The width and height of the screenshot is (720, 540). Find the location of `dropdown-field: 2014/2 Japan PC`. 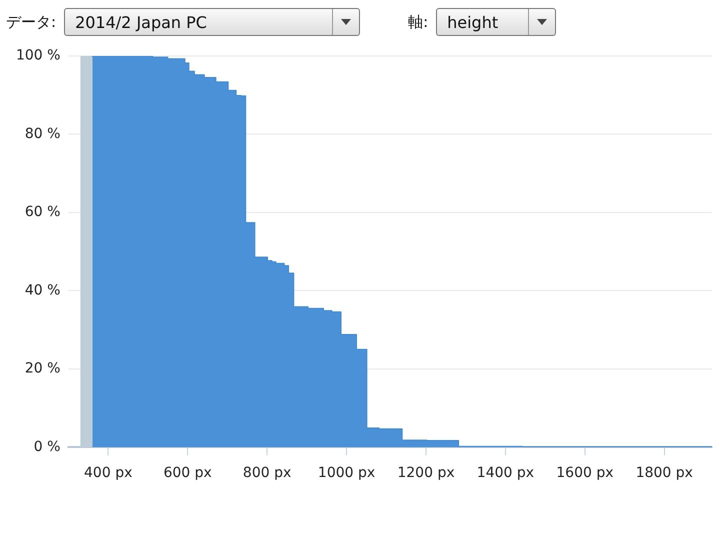

dropdown-field: 2014/2 Japan PC is located at coordinates (212, 22).